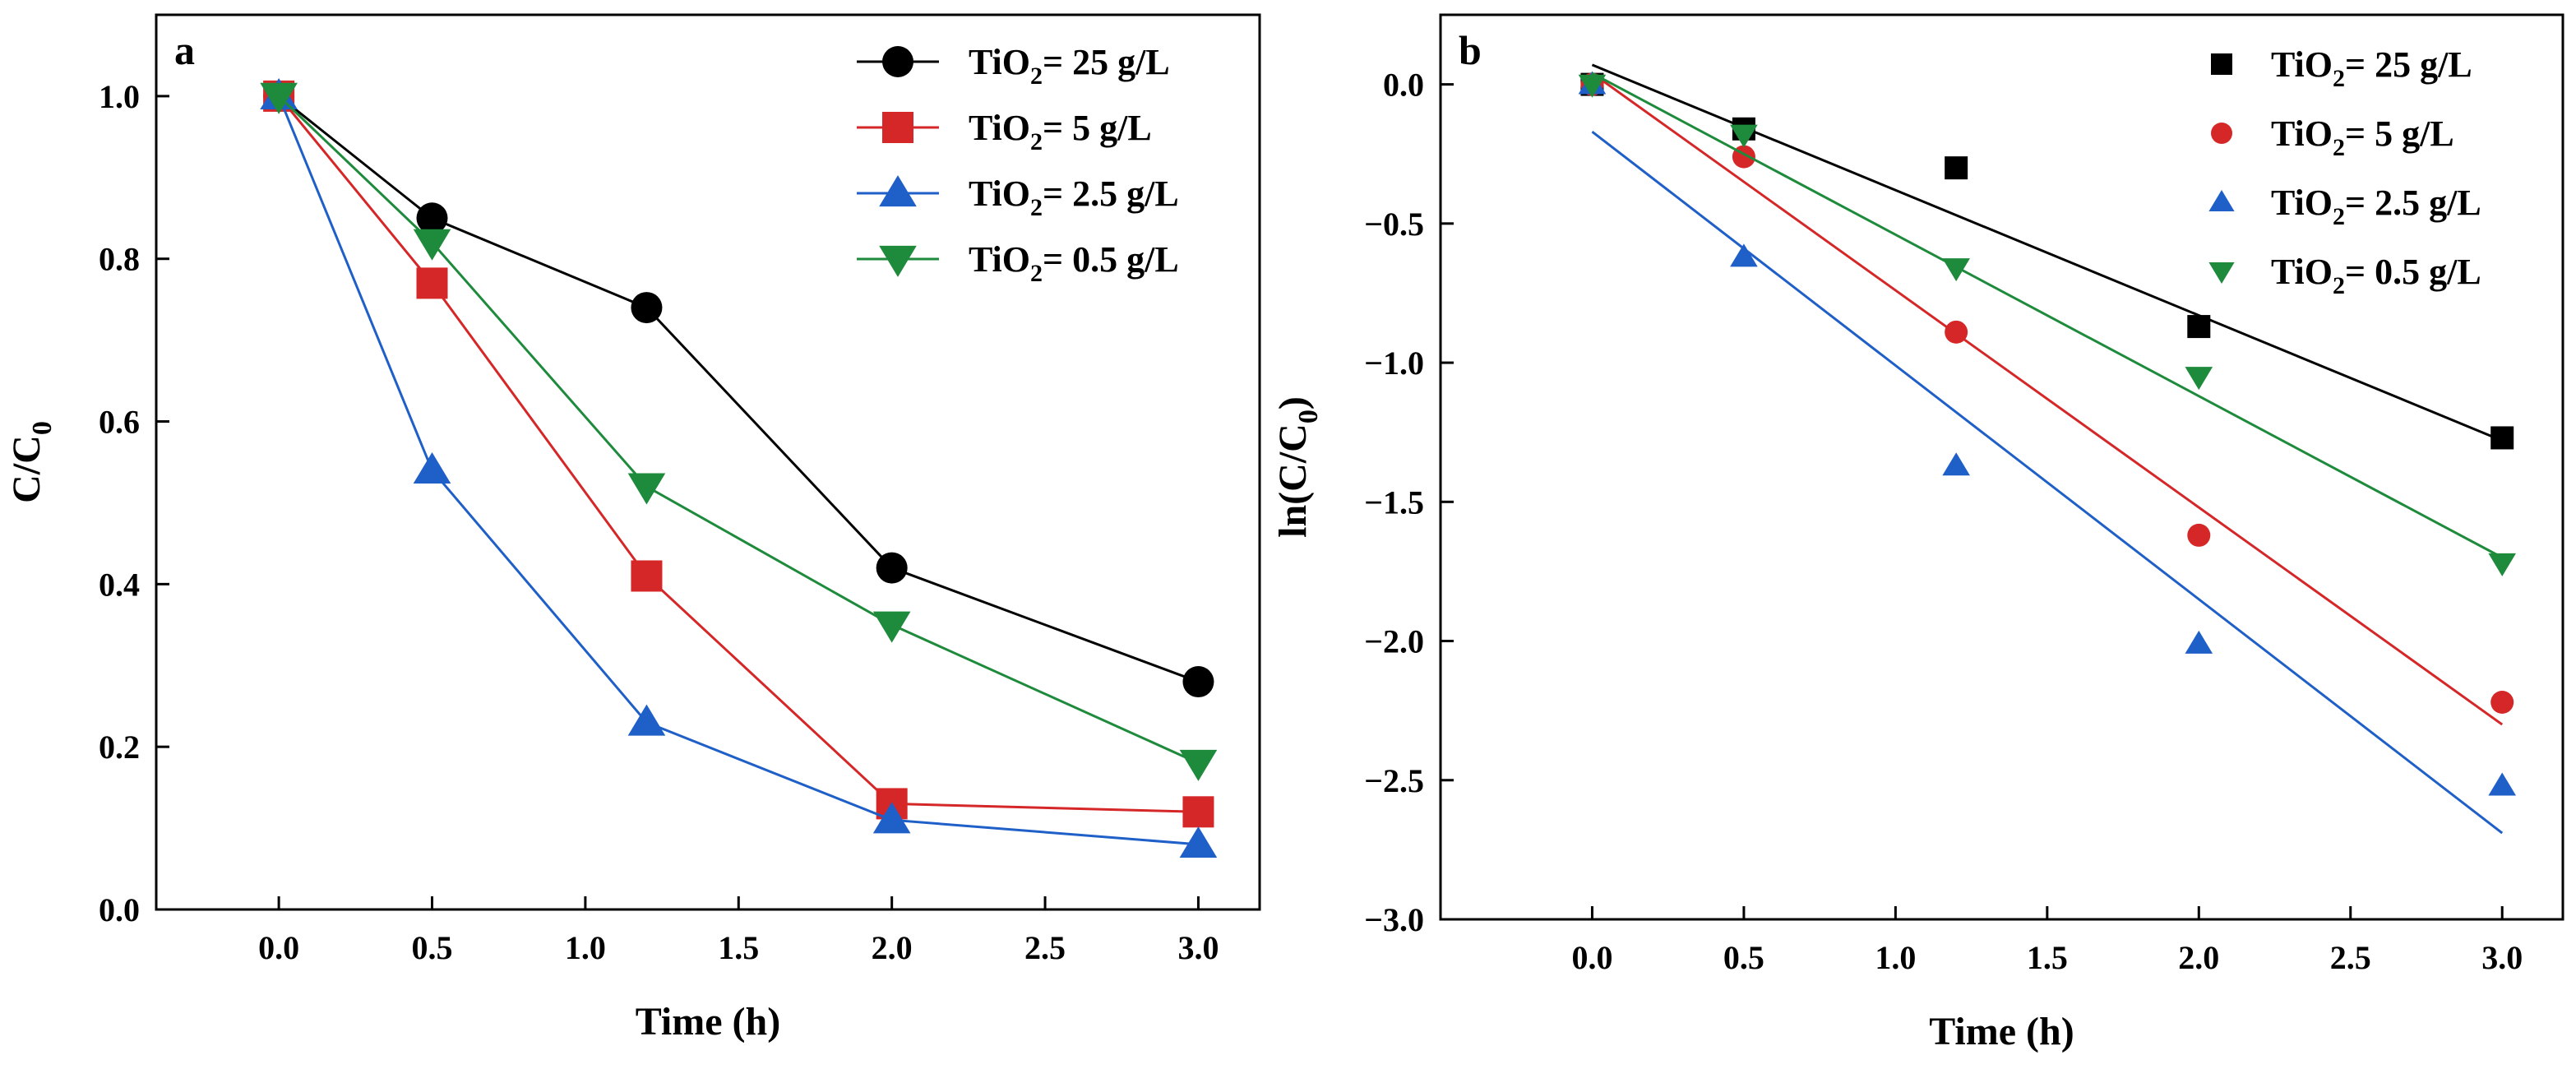  What do you see at coordinates (31, 462) in the screenshot?
I see `y-axis-title: C/C0` at bounding box center [31, 462].